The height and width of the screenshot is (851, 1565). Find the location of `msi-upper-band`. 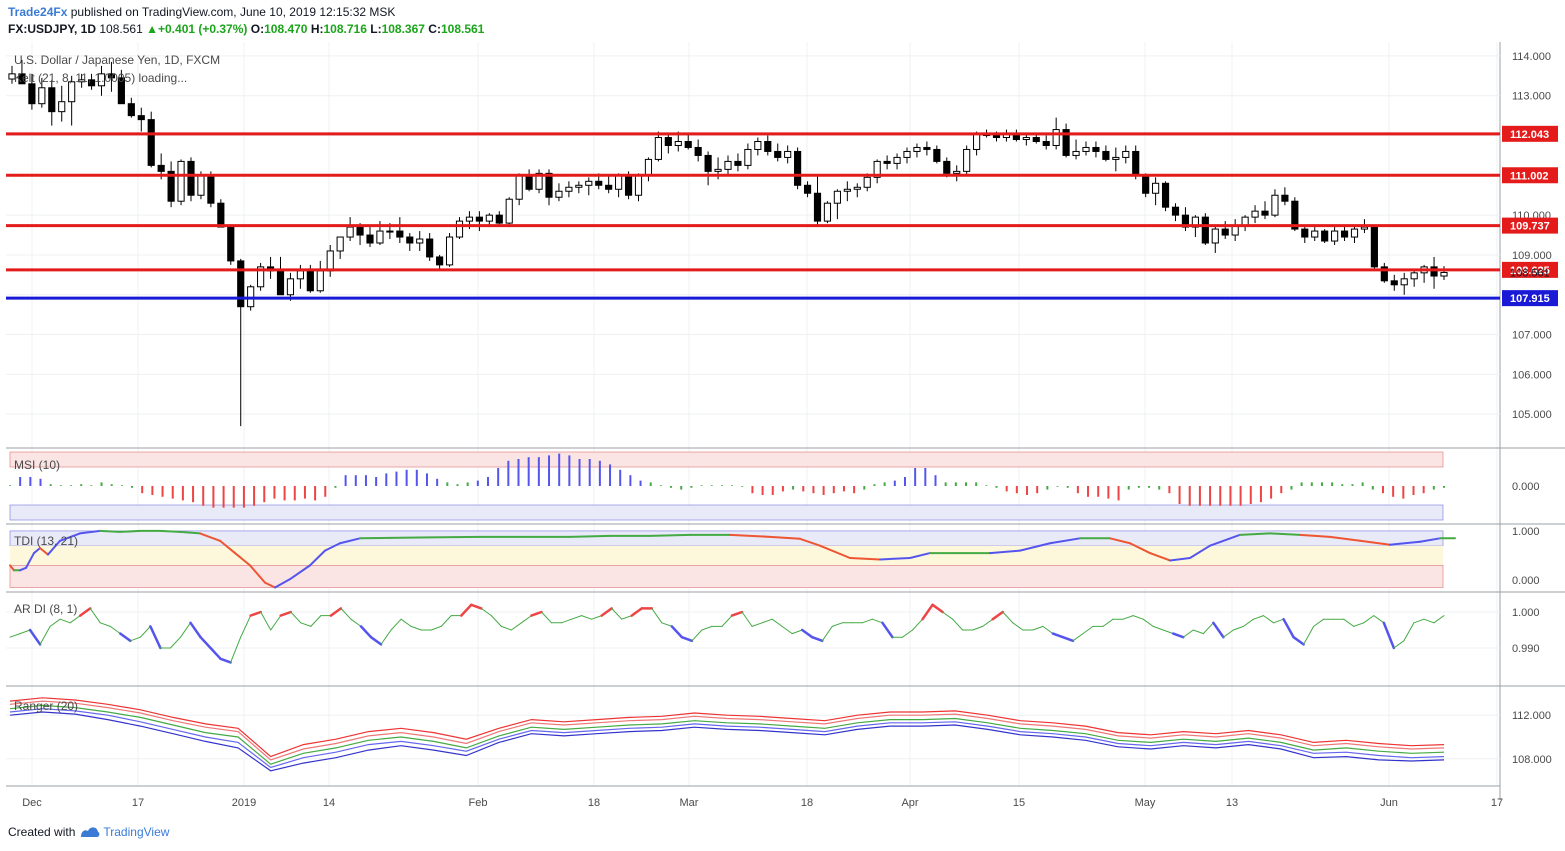

msi-upper-band is located at coordinates (726, 459).